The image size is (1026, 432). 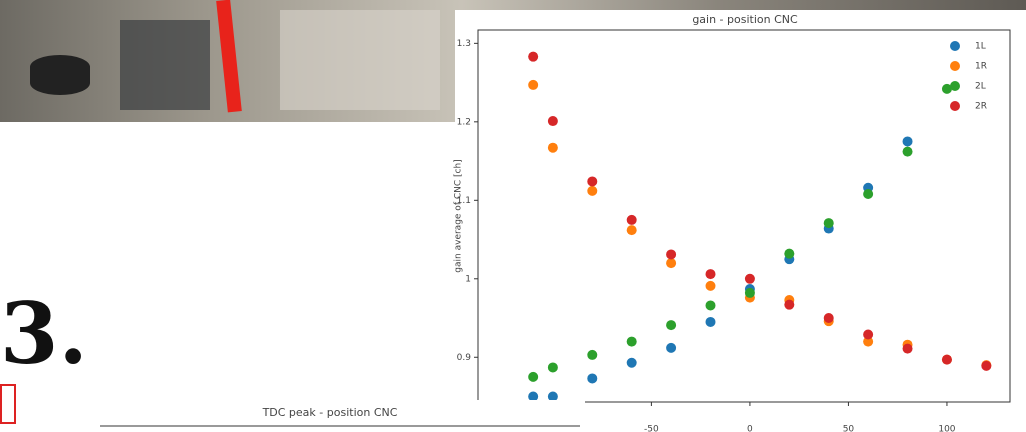 What do you see at coordinates (750, 428) in the screenshot?
I see `x-tick-label: 0` at bounding box center [750, 428].